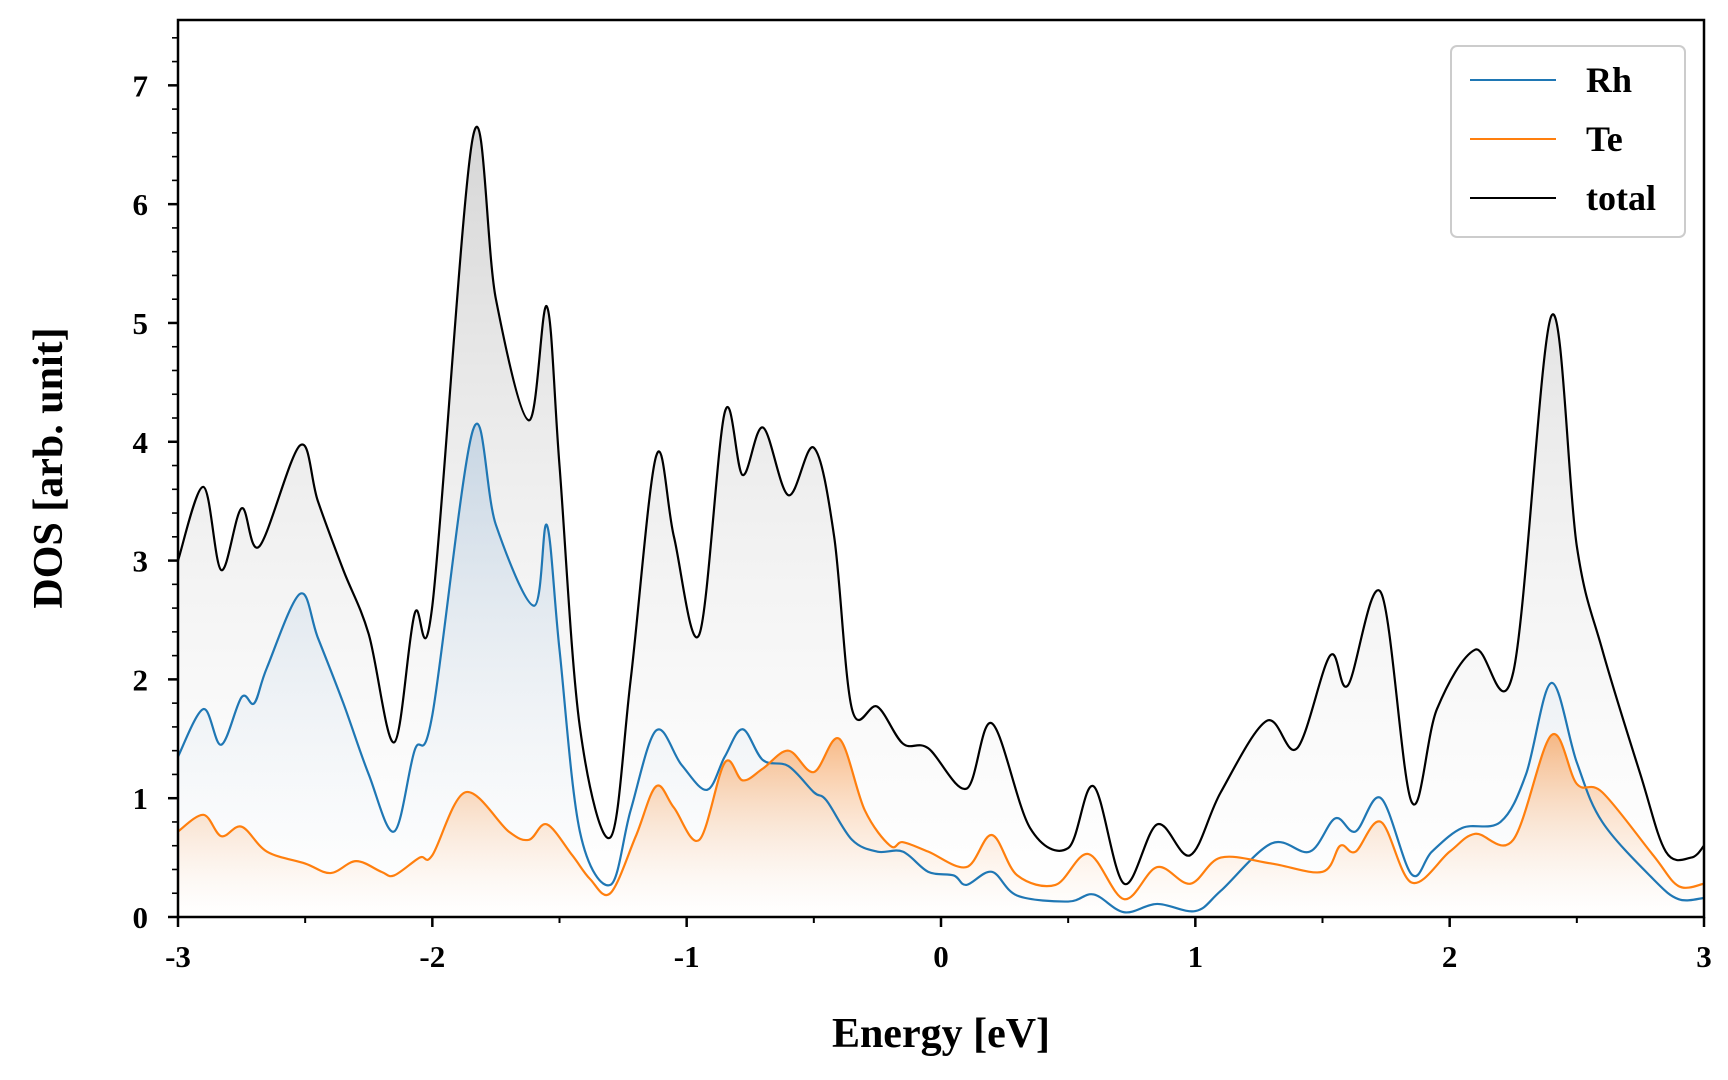 Image resolution: width=1728 pixels, height=1080 pixels. I want to click on y-tick-label: 7, so click(141, 85).